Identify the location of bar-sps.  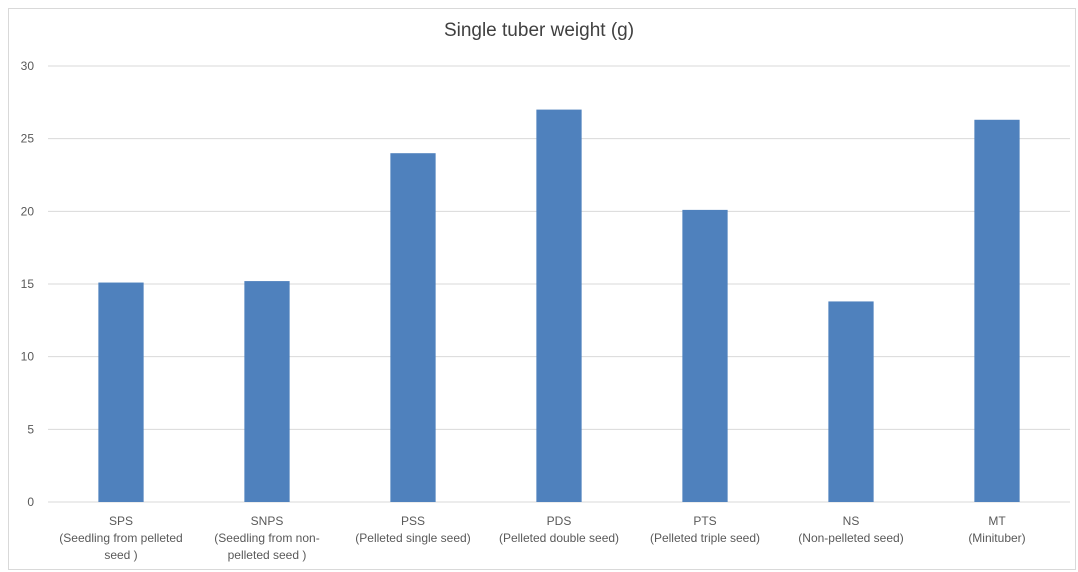
(121, 392).